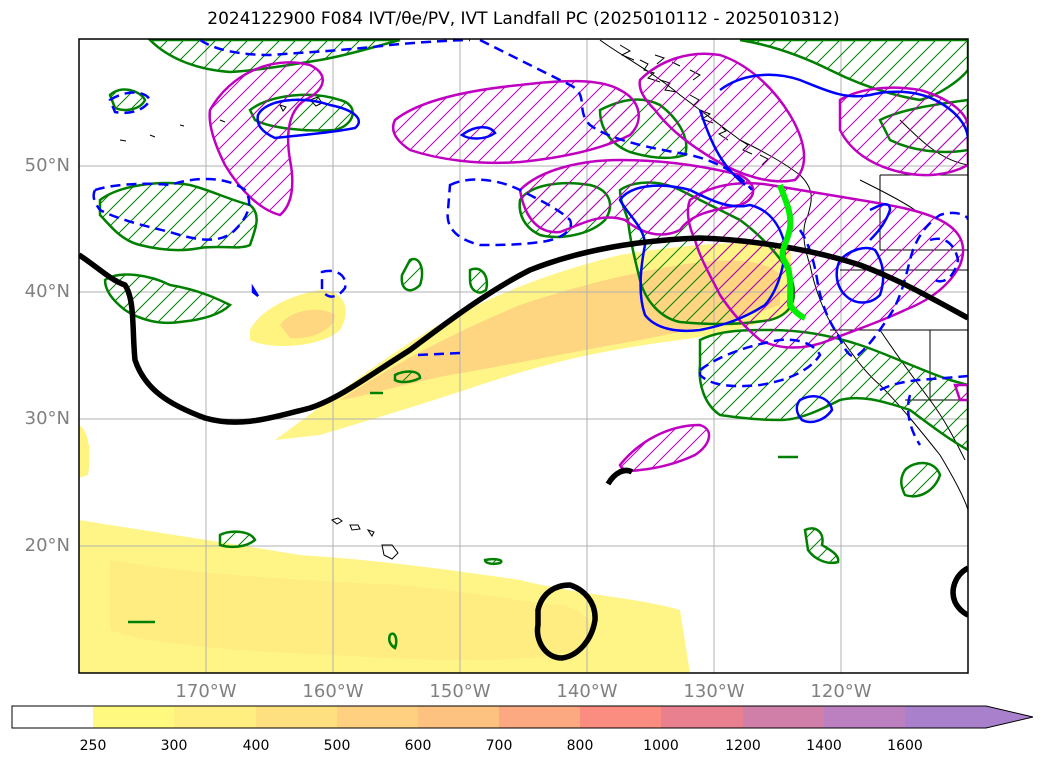 The height and width of the screenshot is (767, 1047). What do you see at coordinates (364, 538) in the screenshot?
I see `hawaii-islands` at bounding box center [364, 538].